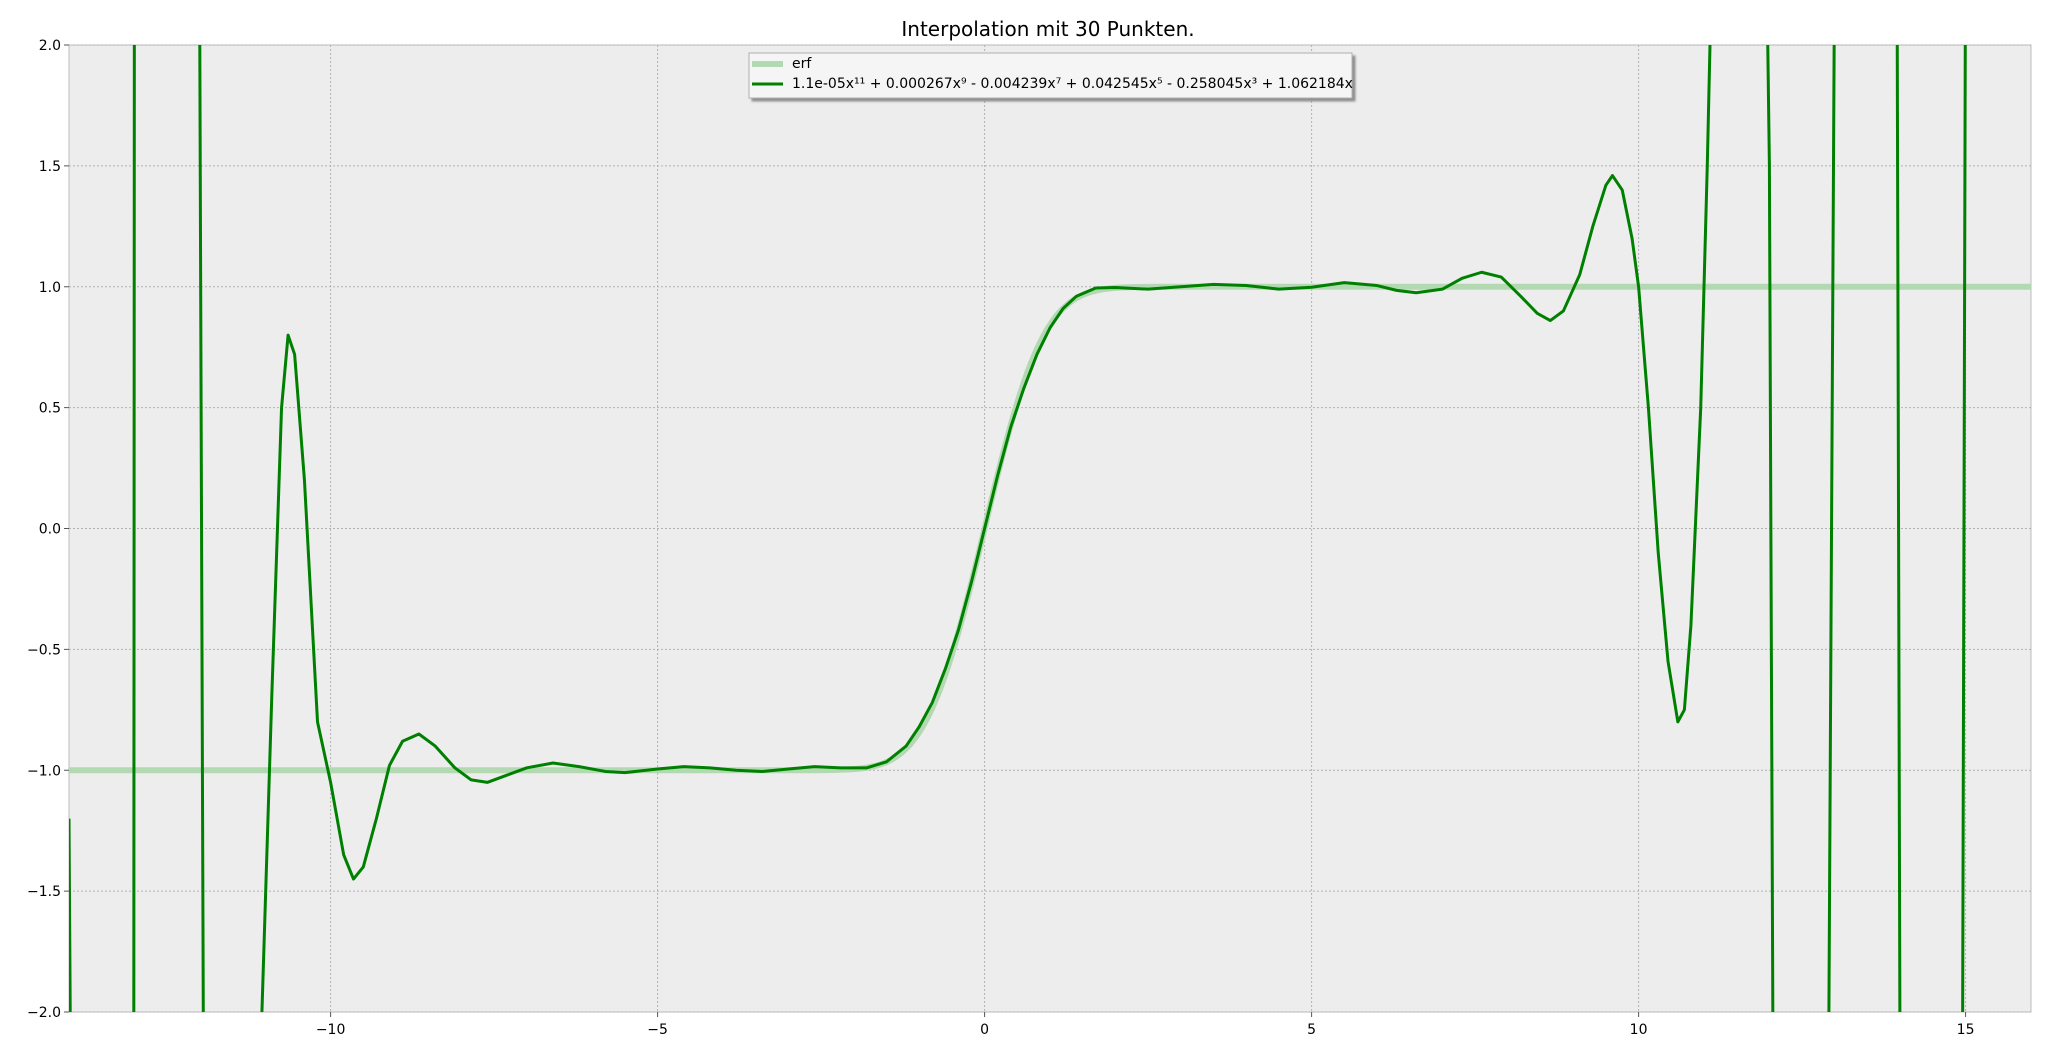 The image size is (2048, 1056). Describe the element at coordinates (984, 1030) in the screenshot. I see `x-tick-label: 0` at that location.